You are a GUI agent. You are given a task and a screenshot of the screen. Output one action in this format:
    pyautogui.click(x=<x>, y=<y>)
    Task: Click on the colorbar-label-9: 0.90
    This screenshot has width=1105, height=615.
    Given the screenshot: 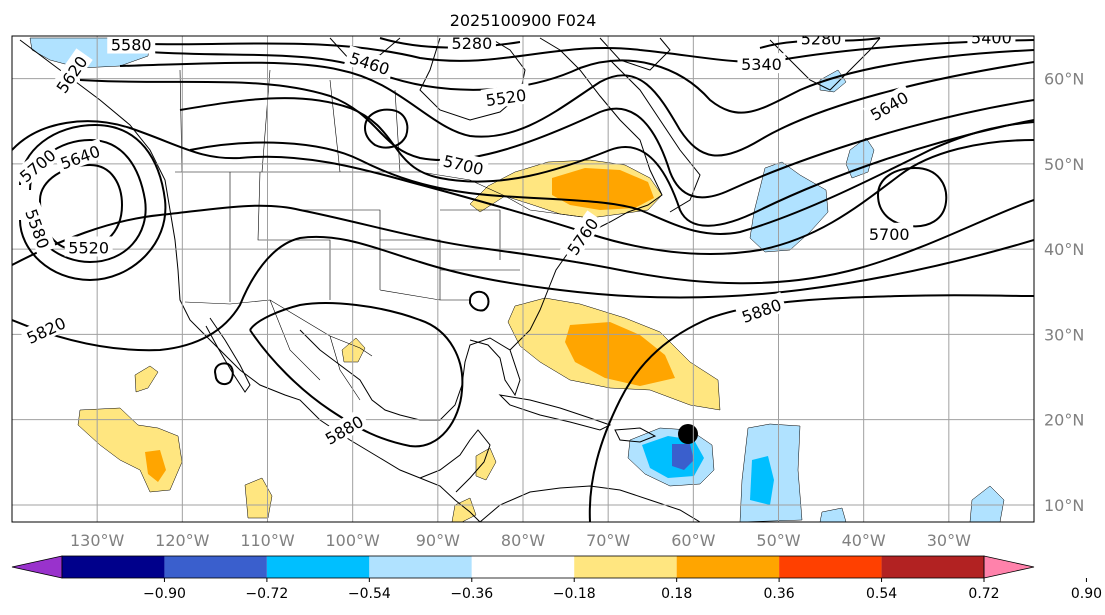 What is the action you would take?
    pyautogui.click(x=1086, y=594)
    